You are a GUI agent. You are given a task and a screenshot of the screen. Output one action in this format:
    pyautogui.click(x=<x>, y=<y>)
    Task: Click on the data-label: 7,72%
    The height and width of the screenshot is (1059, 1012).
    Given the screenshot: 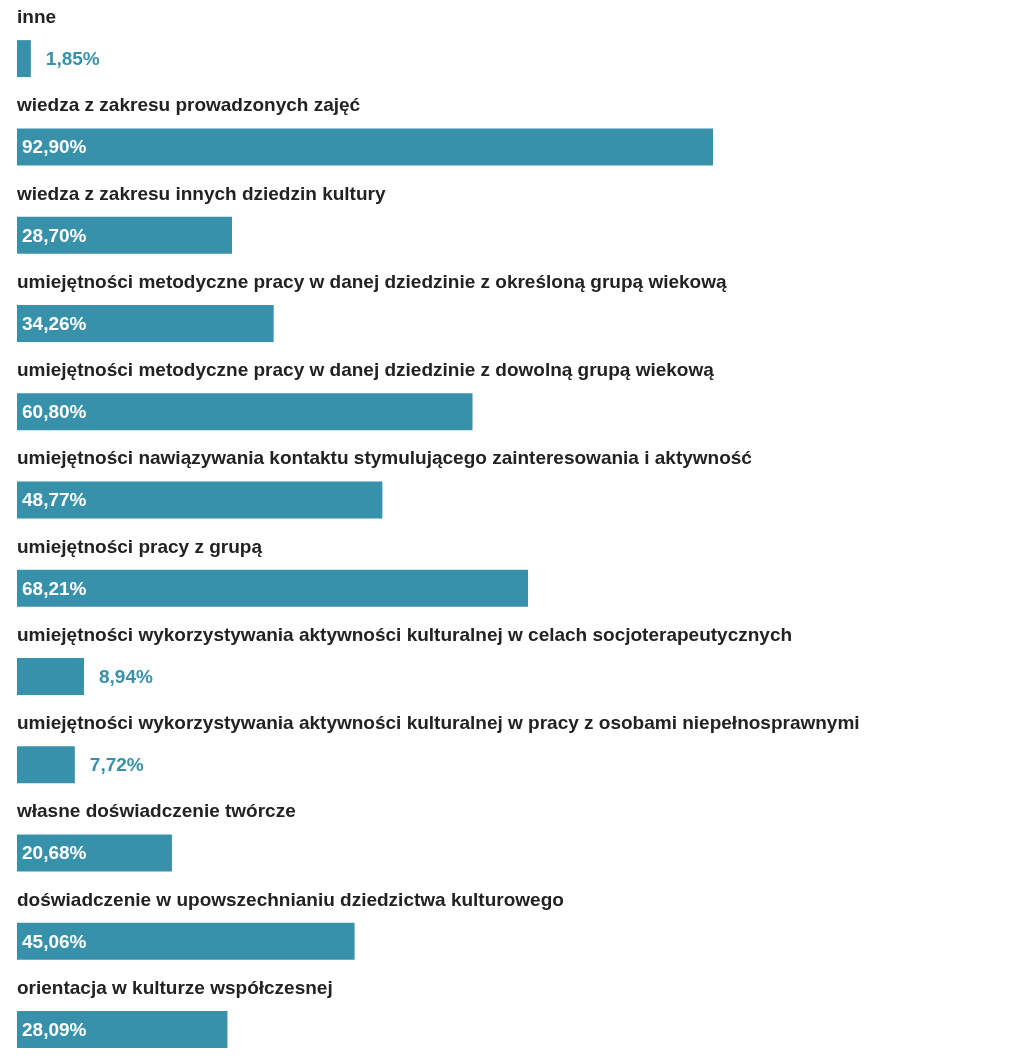 What is the action you would take?
    pyautogui.click(x=116, y=765)
    